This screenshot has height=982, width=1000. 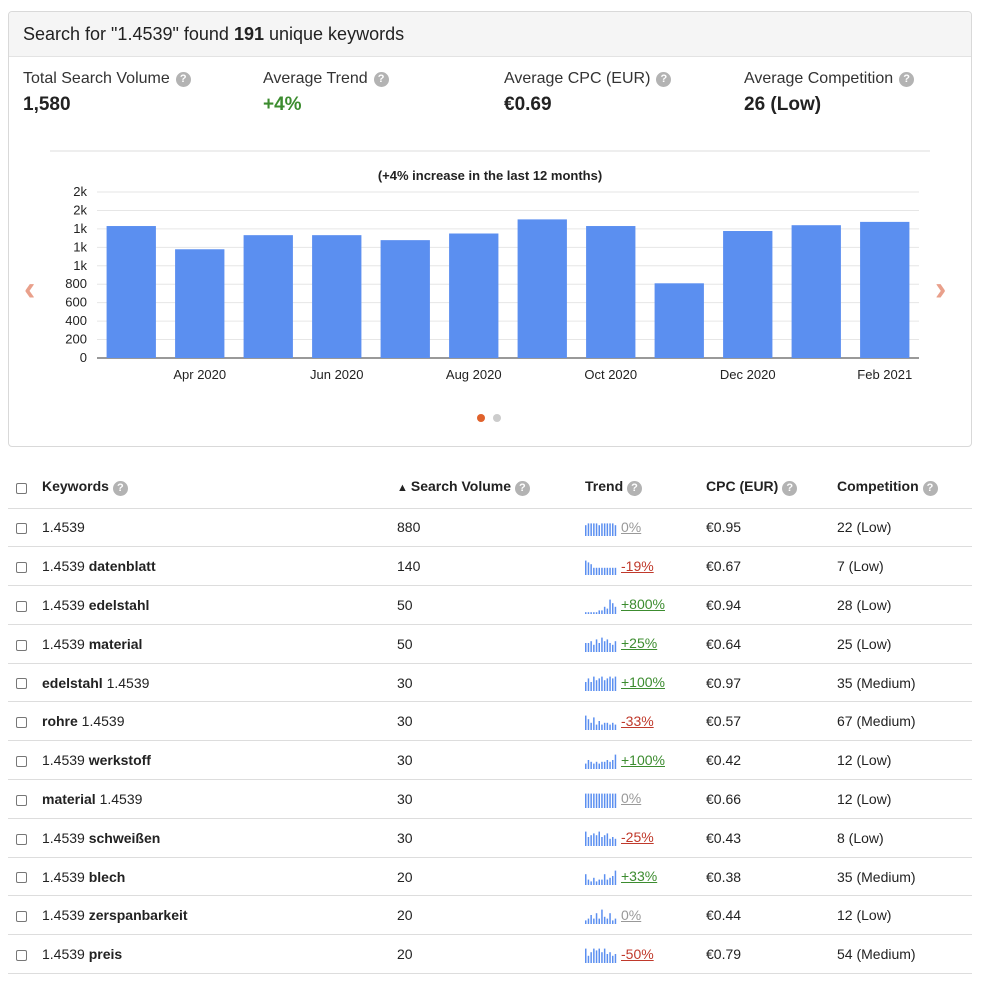 What do you see at coordinates (489, 418) in the screenshot?
I see `carousel-pagination` at bounding box center [489, 418].